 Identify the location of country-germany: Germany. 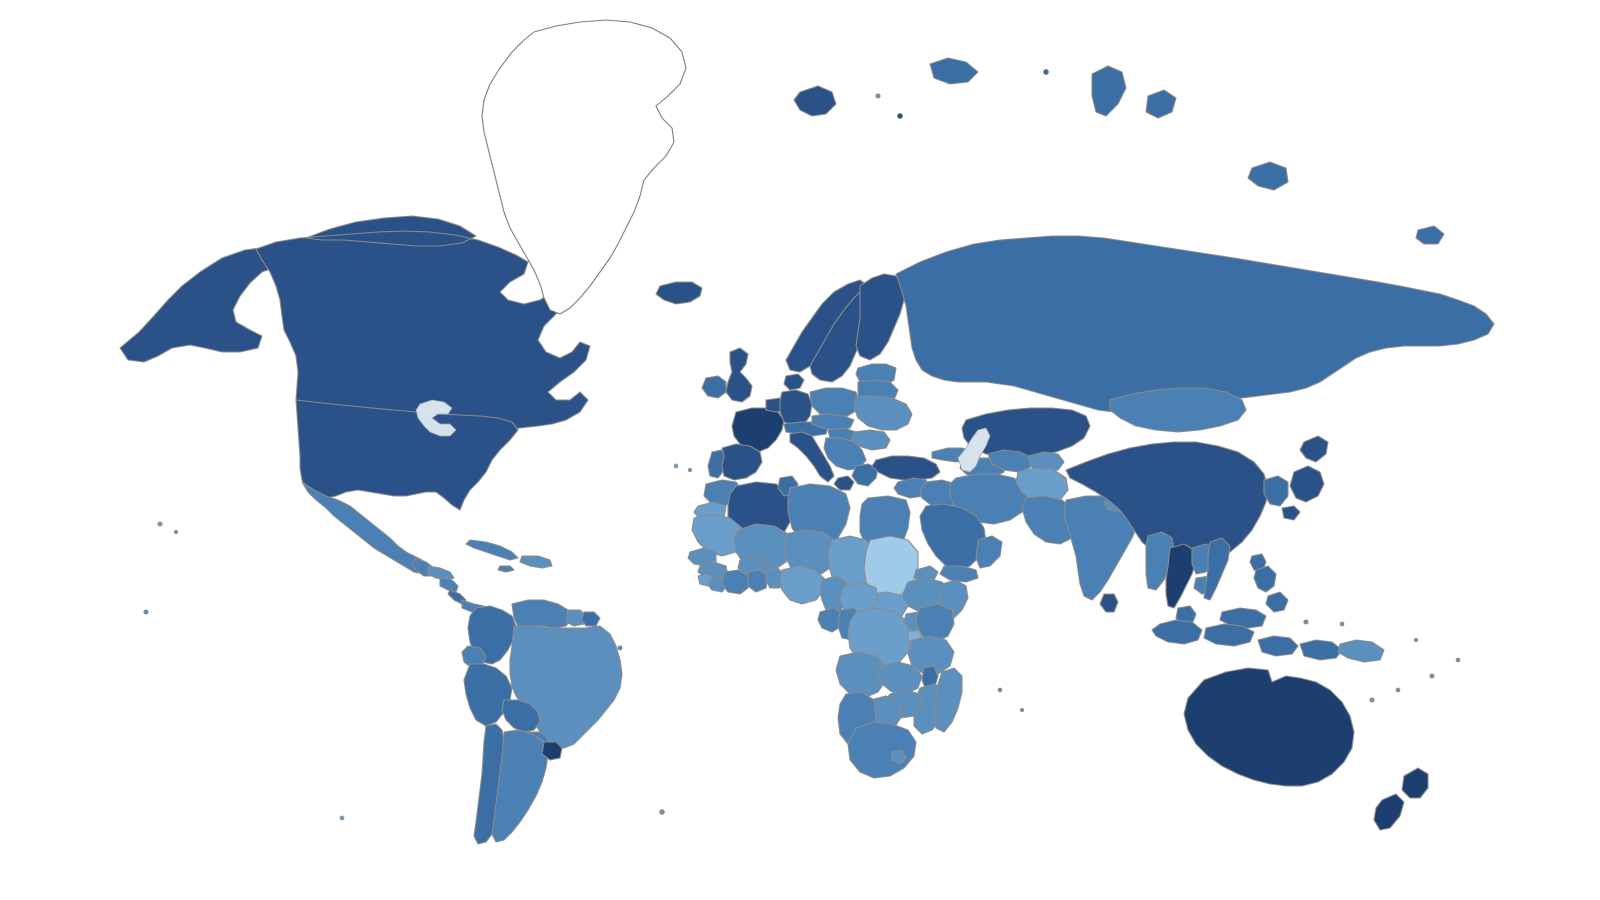
(796, 408).